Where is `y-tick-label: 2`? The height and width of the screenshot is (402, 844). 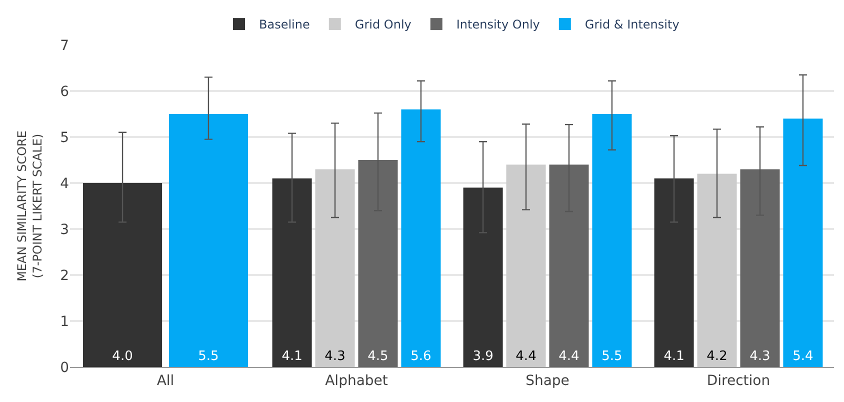 y-tick-label: 2 is located at coordinates (64, 276).